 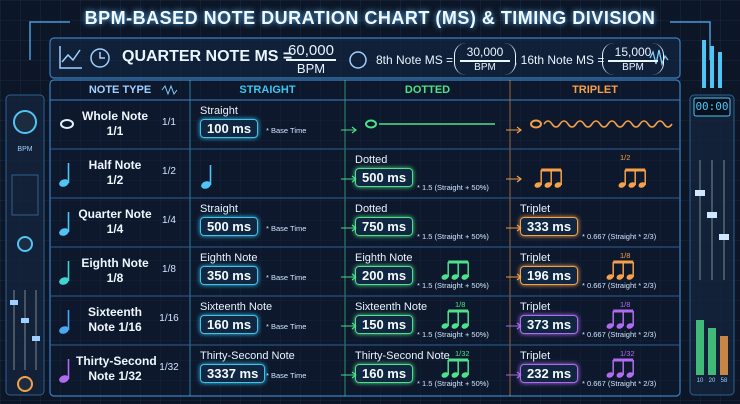 I want to click on division-tag: 1/8, so click(x=625, y=304).